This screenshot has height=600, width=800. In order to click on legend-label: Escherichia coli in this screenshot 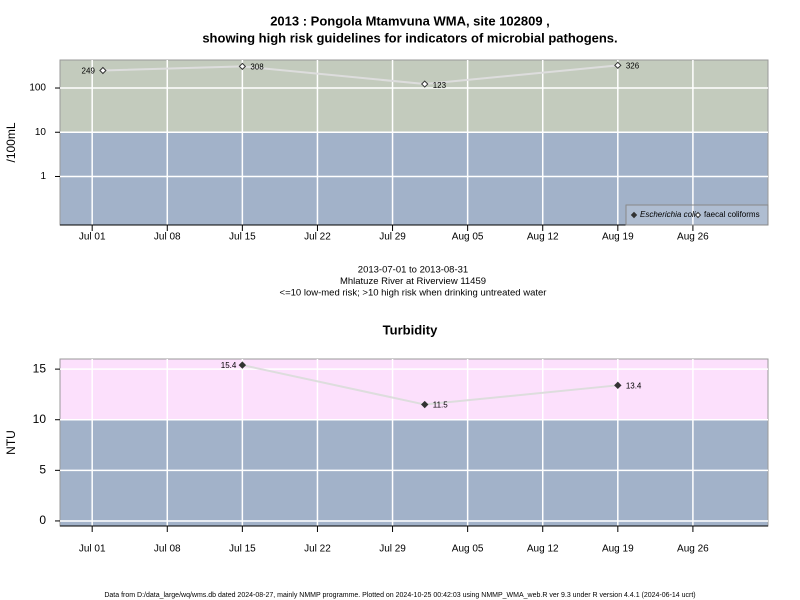, I will do `click(668, 214)`.